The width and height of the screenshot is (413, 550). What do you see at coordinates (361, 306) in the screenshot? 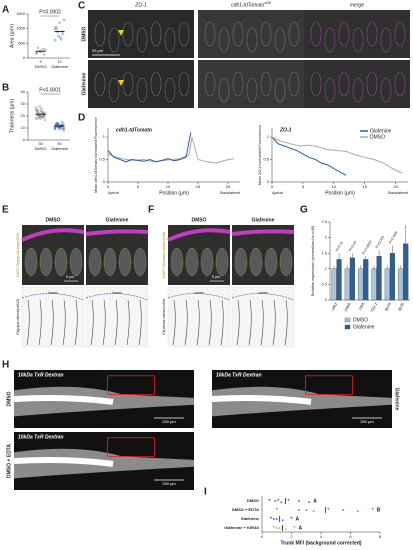
I see `x-tick-label: jupa` at bounding box center [361, 306].